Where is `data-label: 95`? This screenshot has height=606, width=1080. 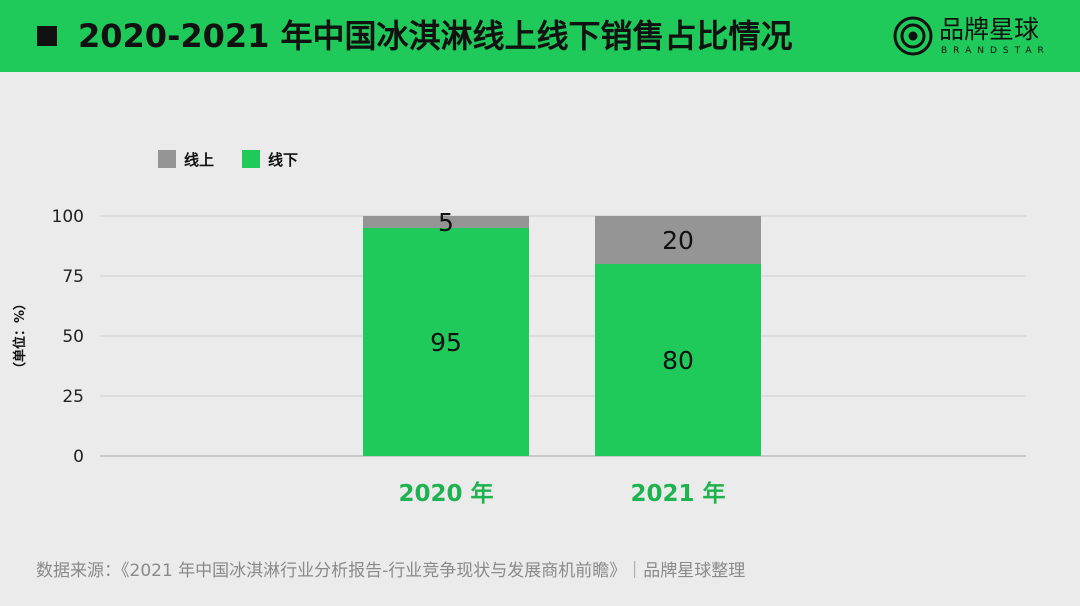
data-label: 95 is located at coordinates (446, 342).